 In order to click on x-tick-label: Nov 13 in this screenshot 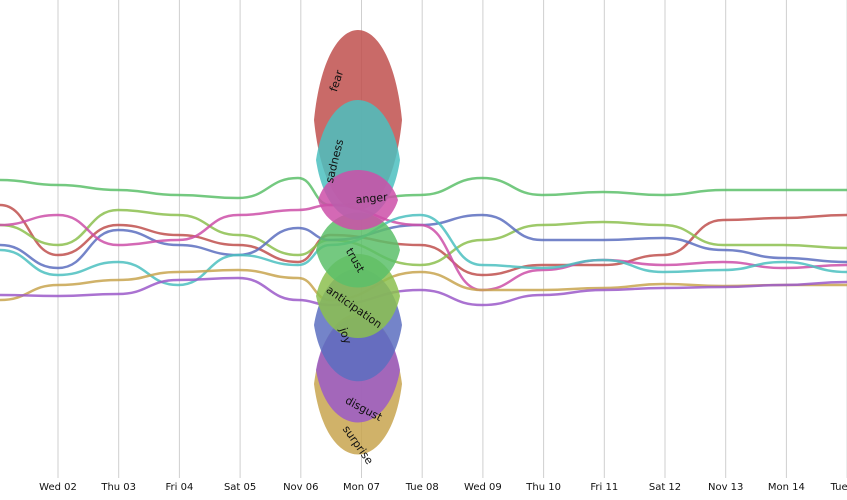, I will do `click(725, 487)`.